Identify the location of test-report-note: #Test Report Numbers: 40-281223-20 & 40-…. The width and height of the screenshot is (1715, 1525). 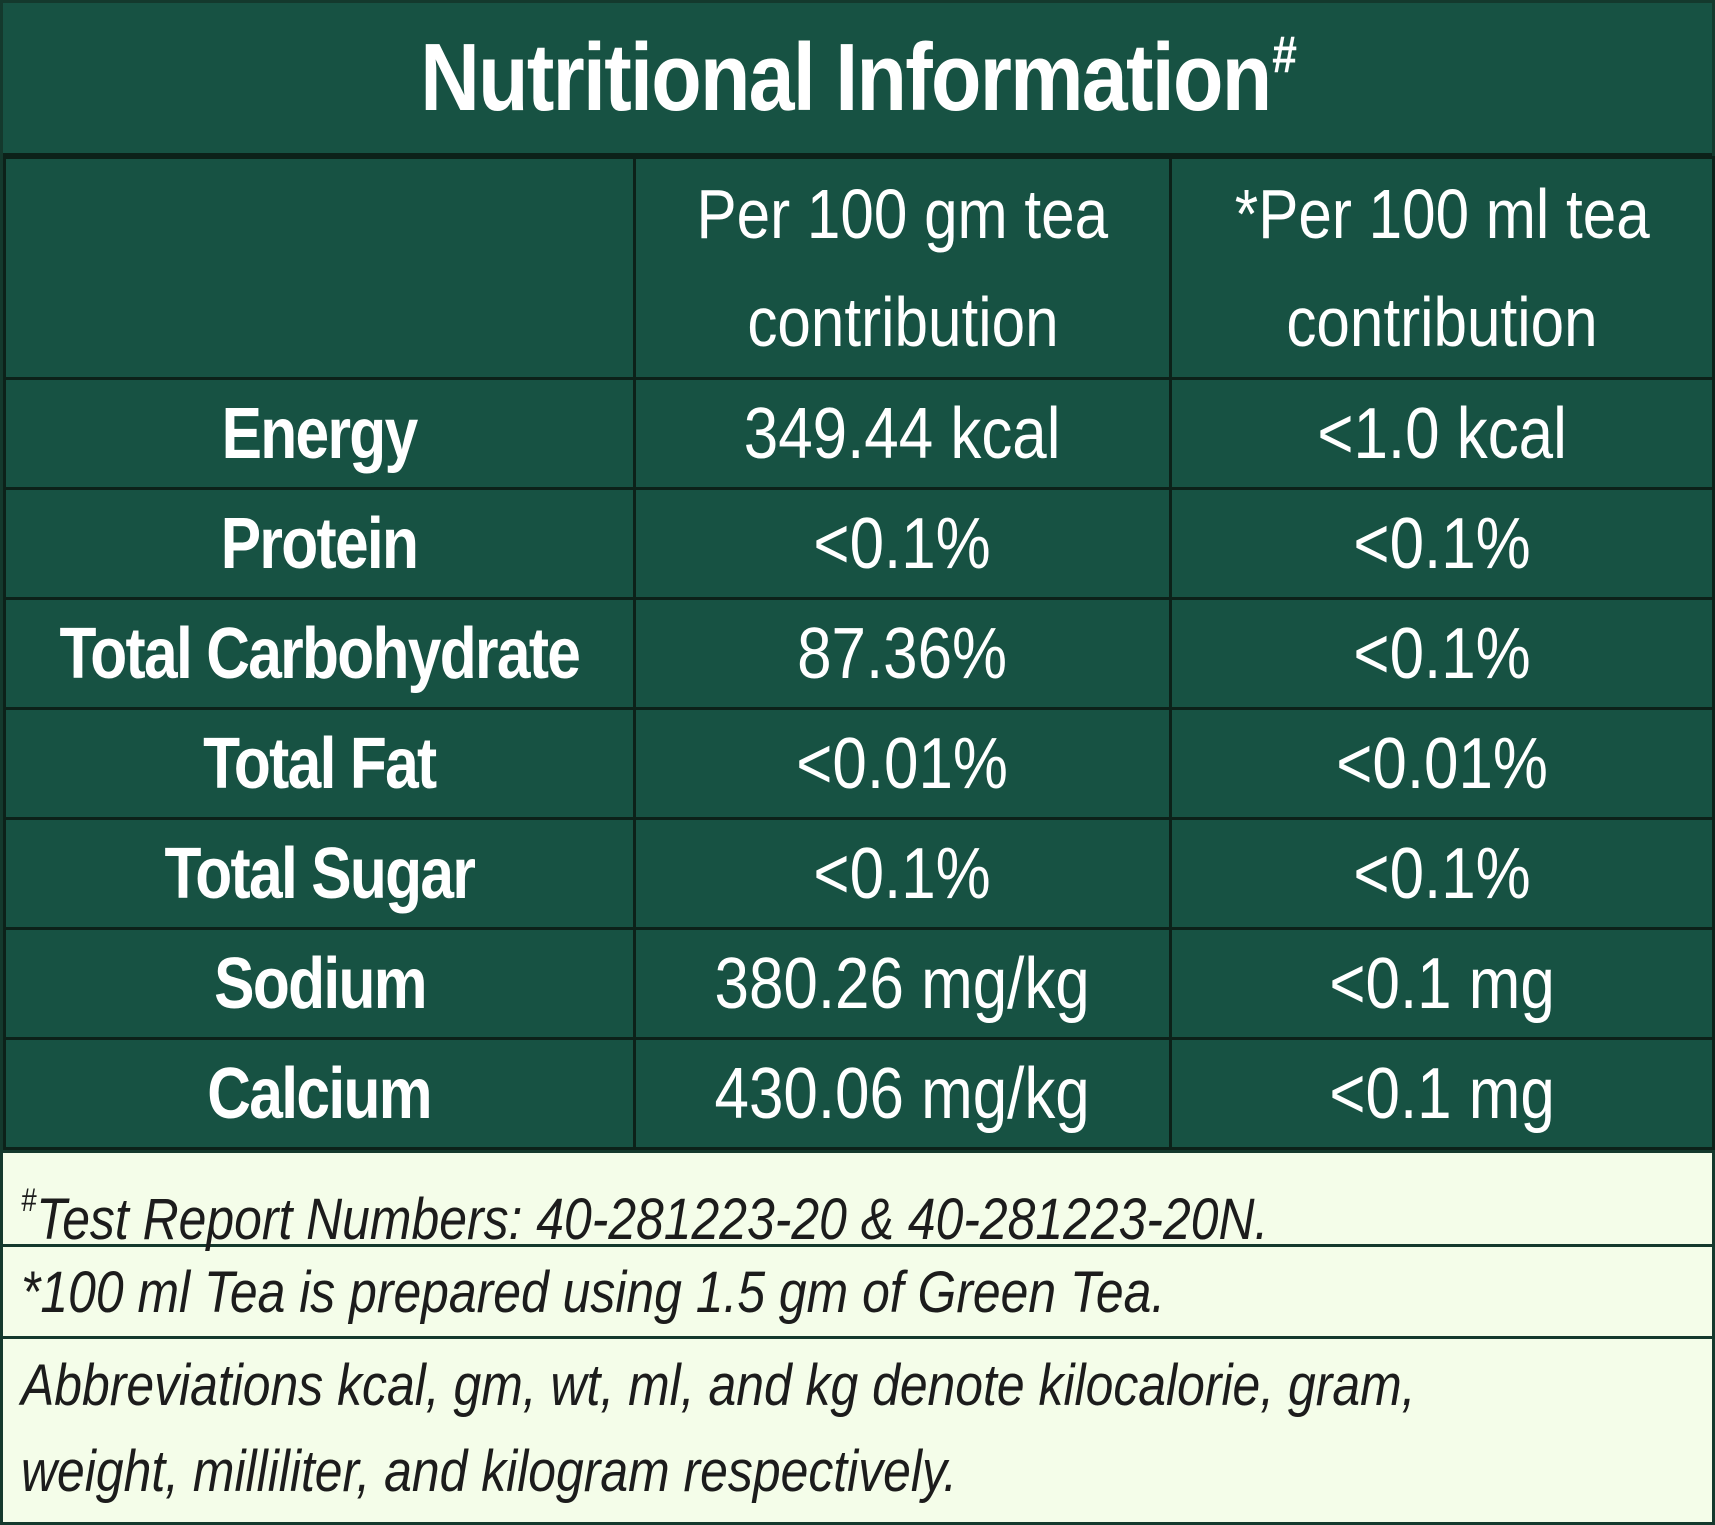
(857, 1201).